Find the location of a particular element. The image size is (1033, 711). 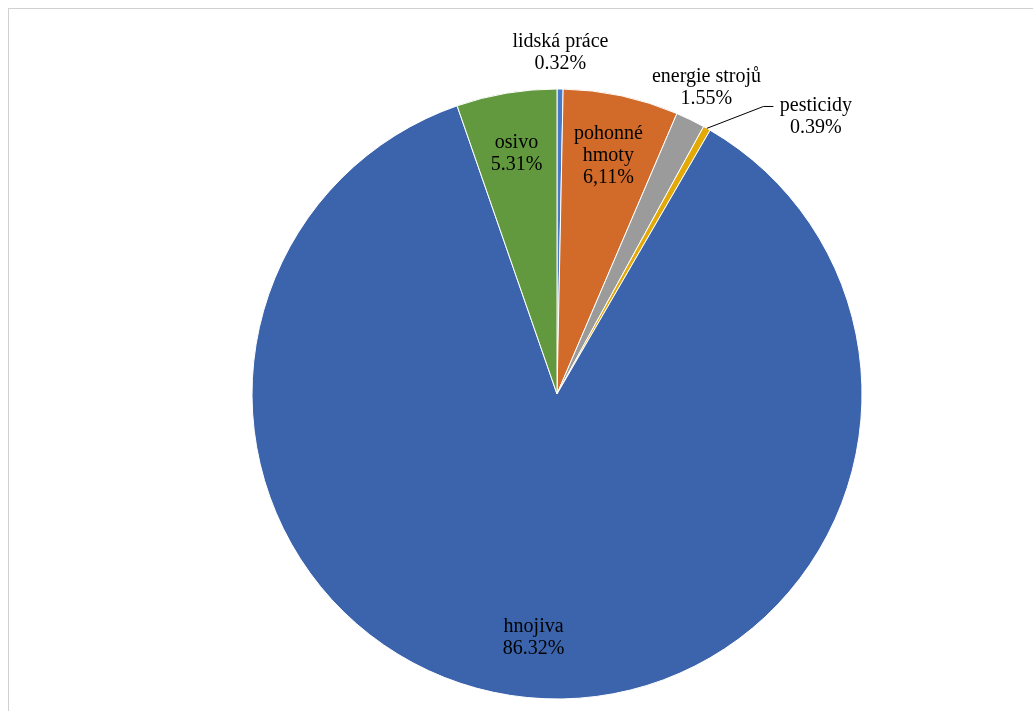

data-label: 0.32% is located at coordinates (560, 62).